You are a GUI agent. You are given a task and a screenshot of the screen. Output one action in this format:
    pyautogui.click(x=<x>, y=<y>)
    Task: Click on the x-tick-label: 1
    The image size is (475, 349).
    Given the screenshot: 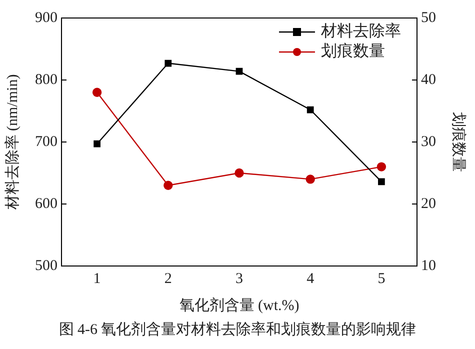 What is the action you would take?
    pyautogui.click(x=97, y=278)
    